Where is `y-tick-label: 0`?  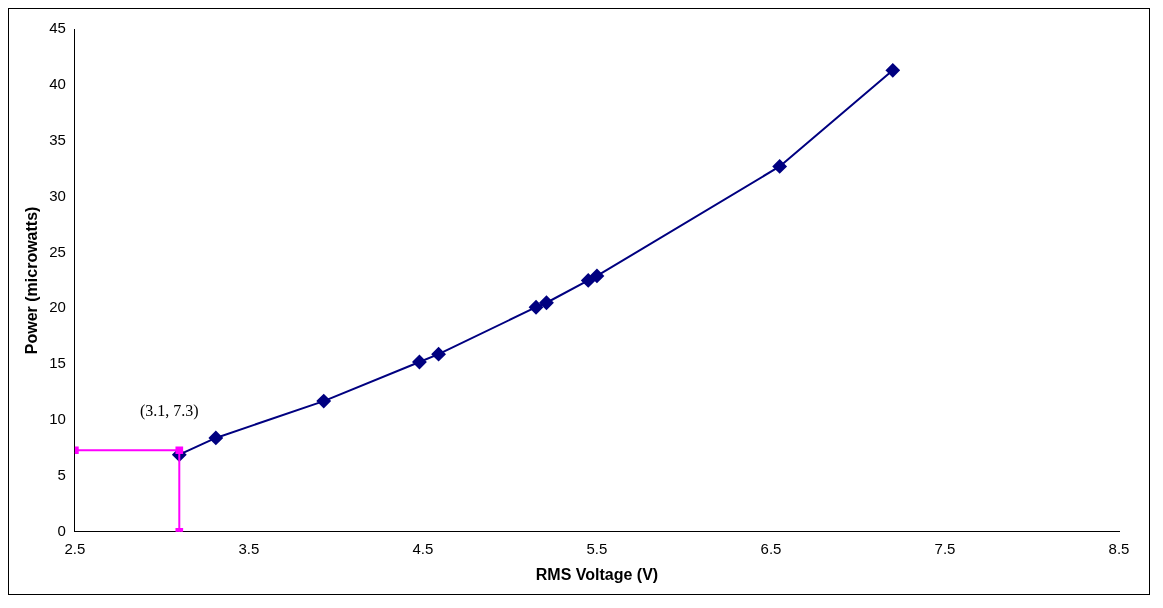
y-tick-label: 0 is located at coordinates (61, 530).